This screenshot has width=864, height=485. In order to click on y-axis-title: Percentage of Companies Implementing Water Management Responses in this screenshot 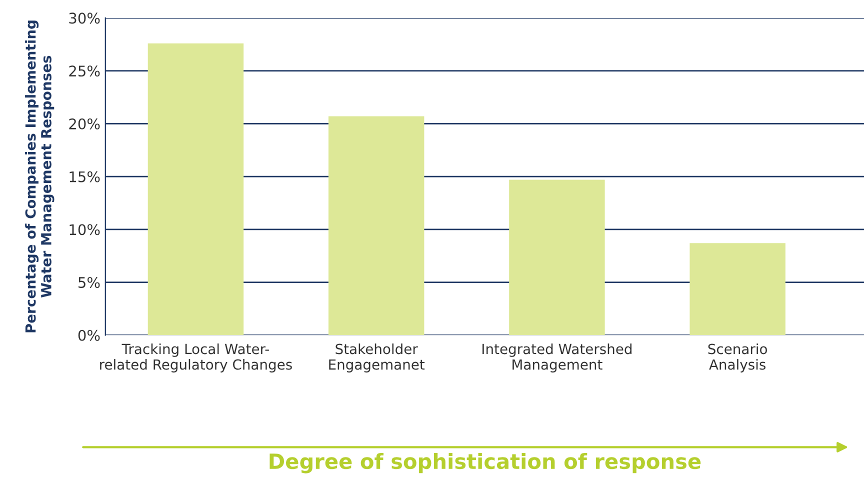, I will do `click(39, 176)`.